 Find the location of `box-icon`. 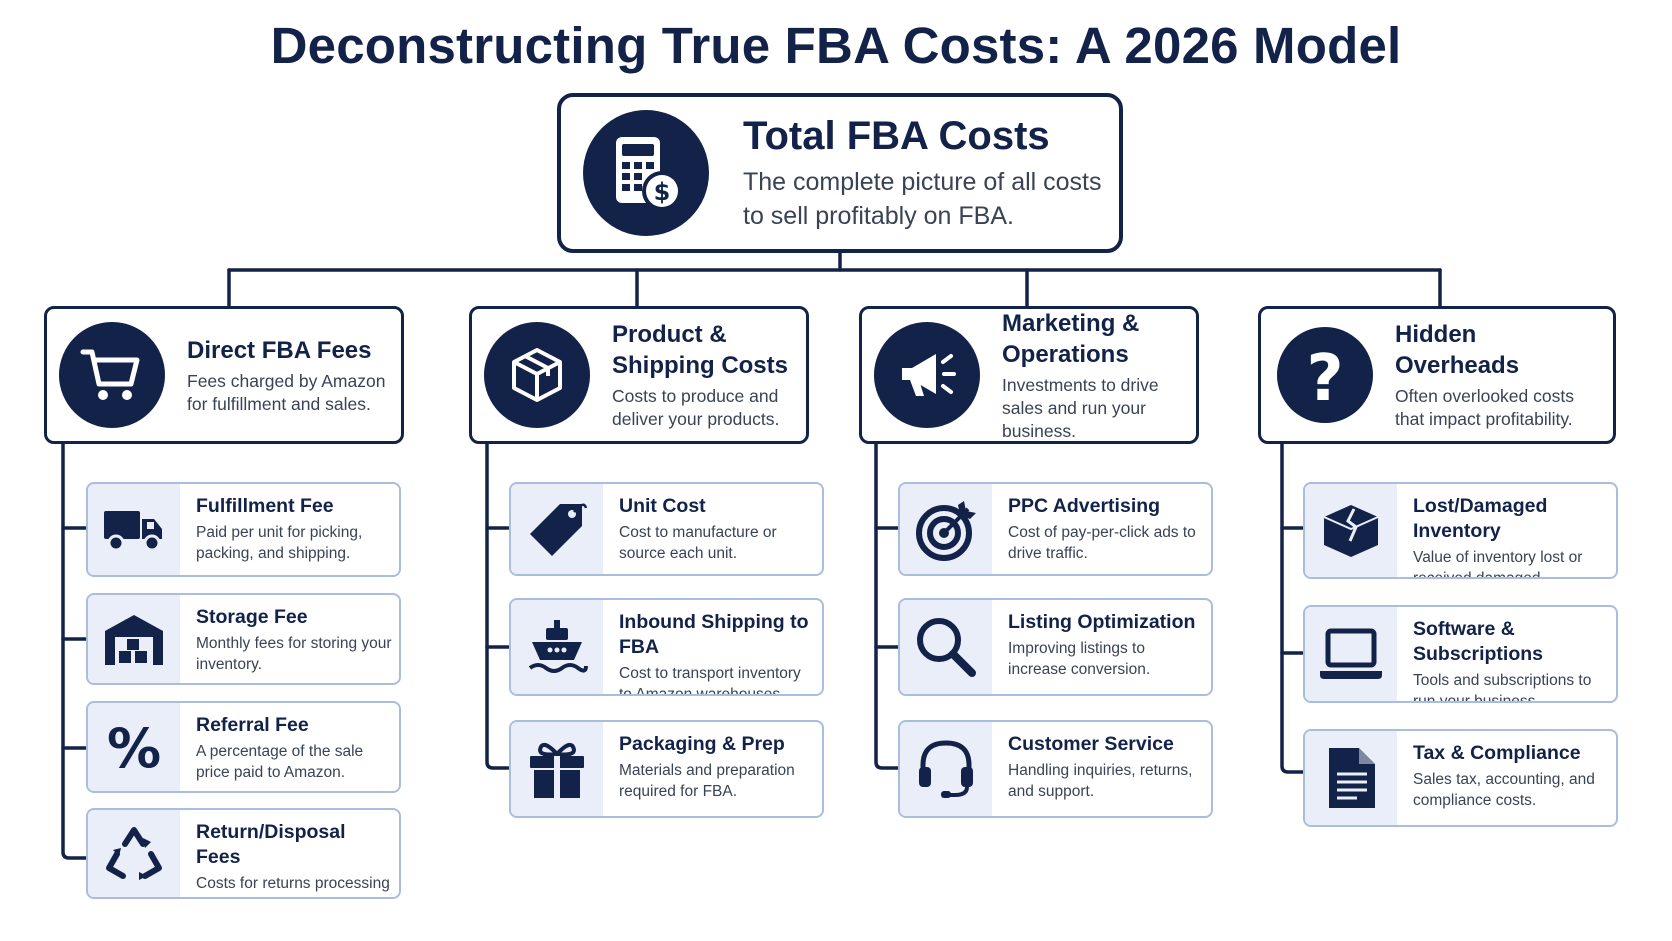

box-icon is located at coordinates (537, 375).